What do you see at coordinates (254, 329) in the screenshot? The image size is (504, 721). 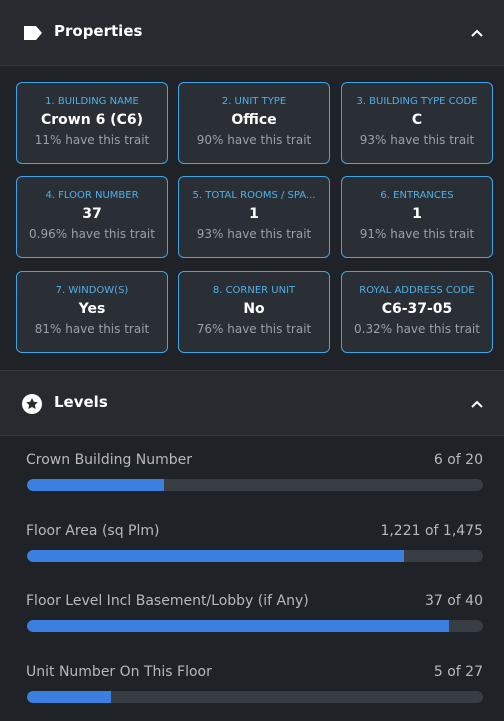 I see `trait-rarity: 76% have this trait` at bounding box center [254, 329].